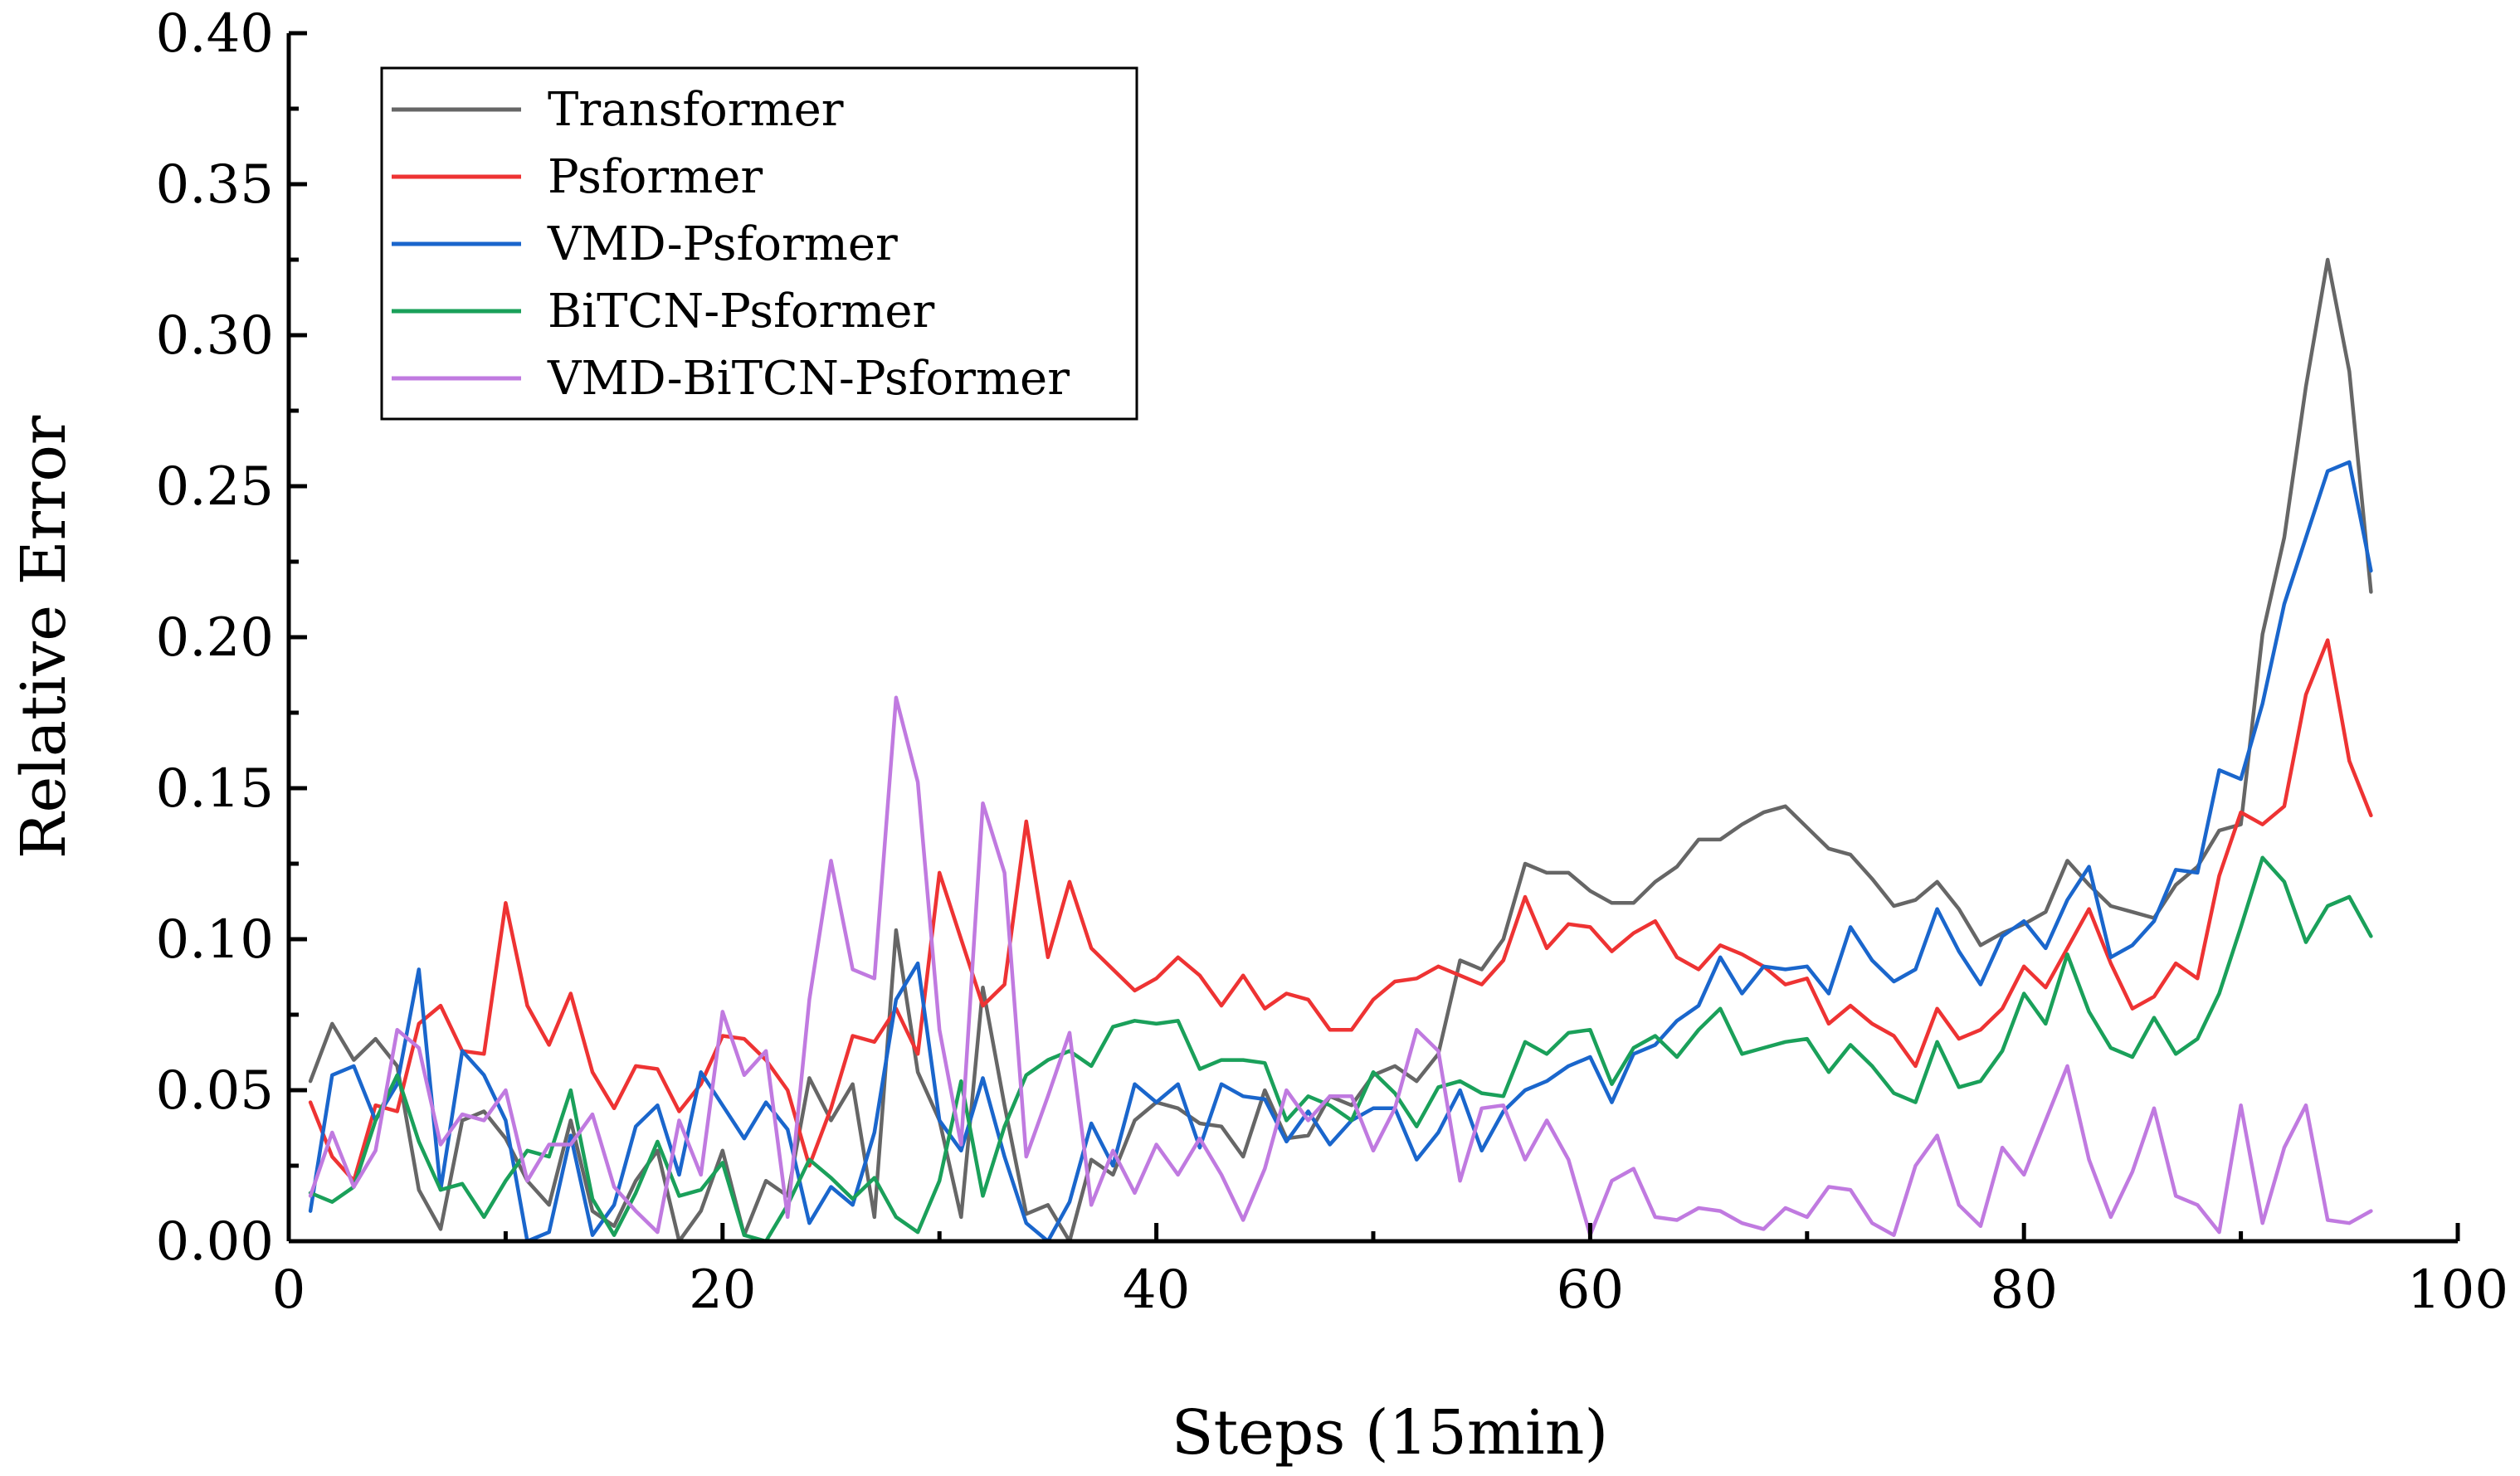 The width and height of the screenshot is (2520, 1476). I want to click on y-tick-label: 0.30, so click(215, 336).